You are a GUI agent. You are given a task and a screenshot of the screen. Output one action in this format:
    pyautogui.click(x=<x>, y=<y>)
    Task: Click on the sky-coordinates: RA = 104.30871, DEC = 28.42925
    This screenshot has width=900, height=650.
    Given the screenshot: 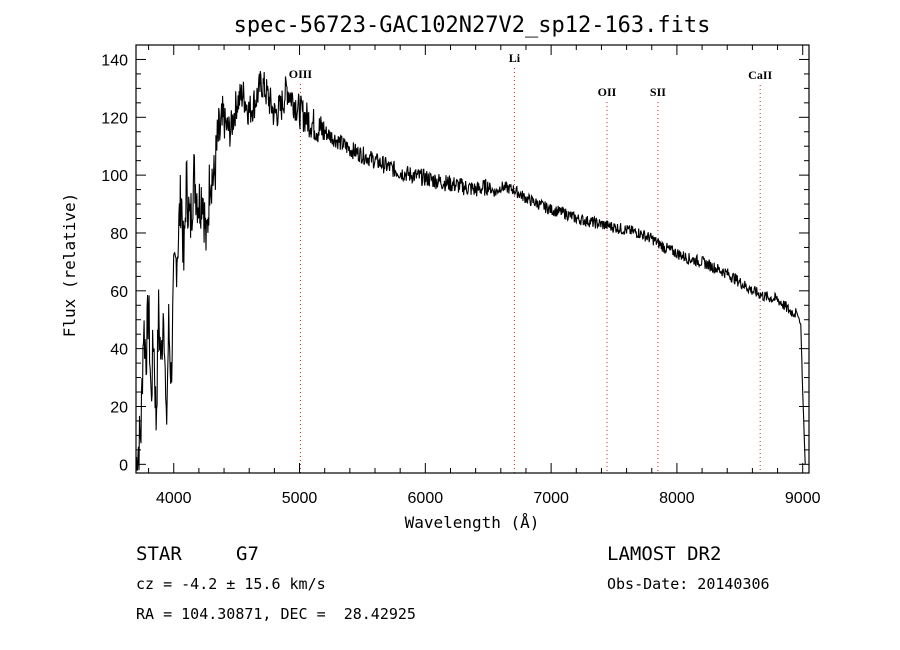 What is the action you would take?
    pyautogui.click(x=276, y=614)
    